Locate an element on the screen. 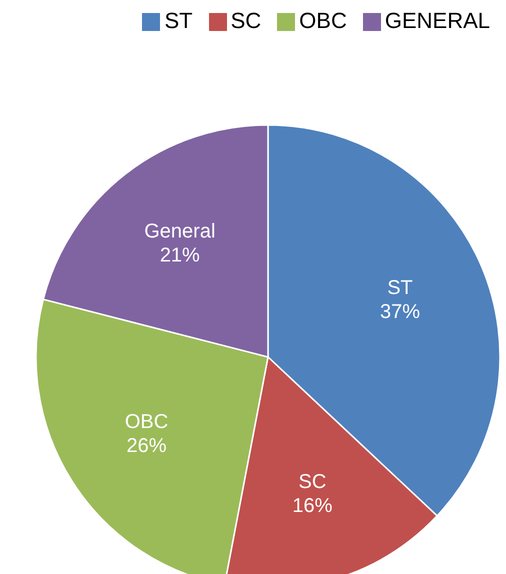  legend-label: GENERAL is located at coordinates (437, 20).